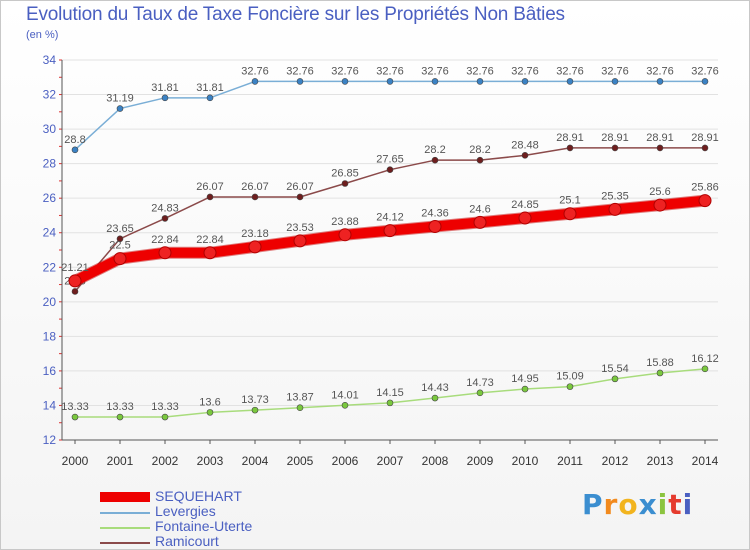  What do you see at coordinates (525, 205) in the screenshot?
I see `data-label: 24.85` at bounding box center [525, 205].